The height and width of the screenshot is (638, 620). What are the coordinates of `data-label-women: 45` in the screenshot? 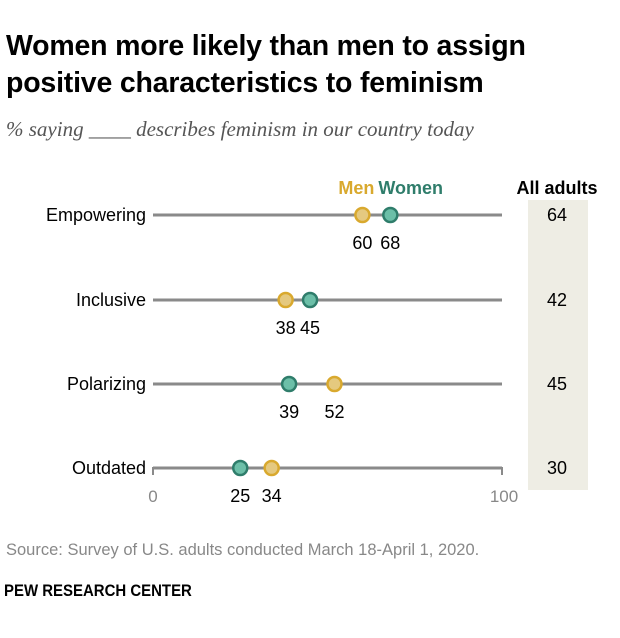 It's located at (310, 328).